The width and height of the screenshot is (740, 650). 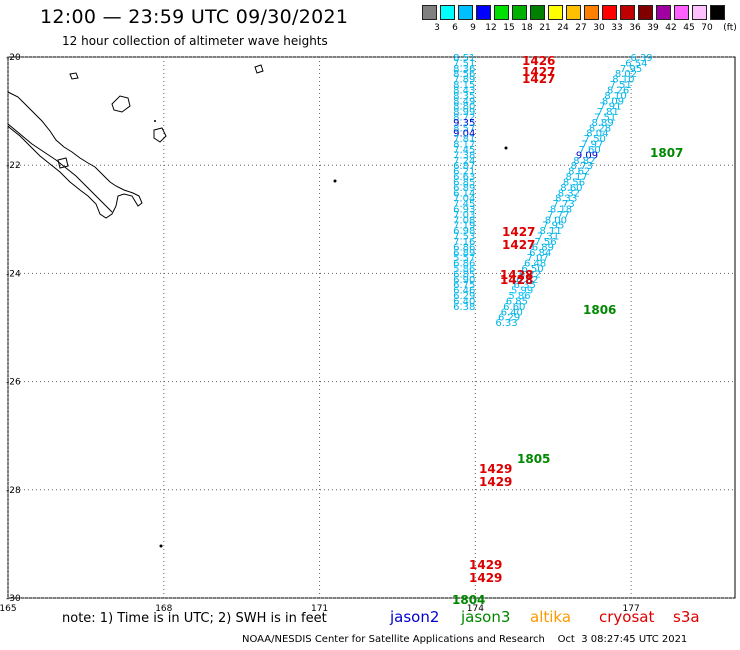 What do you see at coordinates (464, 166) in the screenshot?
I see `swh-value: 6.87` at bounding box center [464, 166].